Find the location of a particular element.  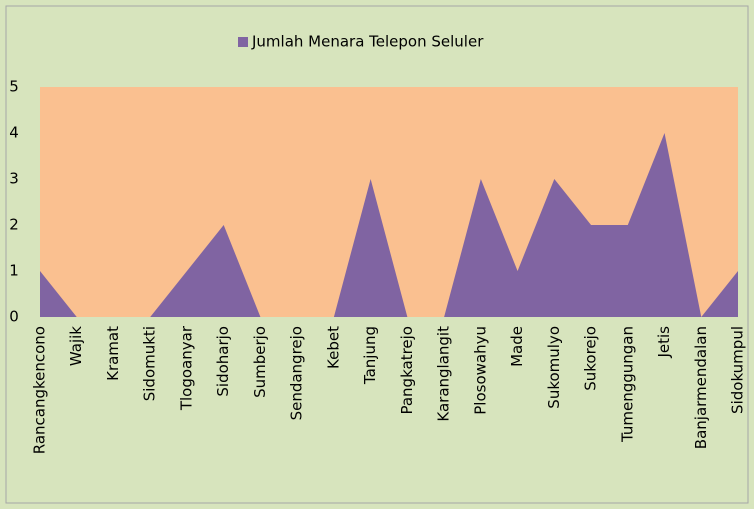

x-tick-label: Tlogoanyar is located at coordinates (186, 368).